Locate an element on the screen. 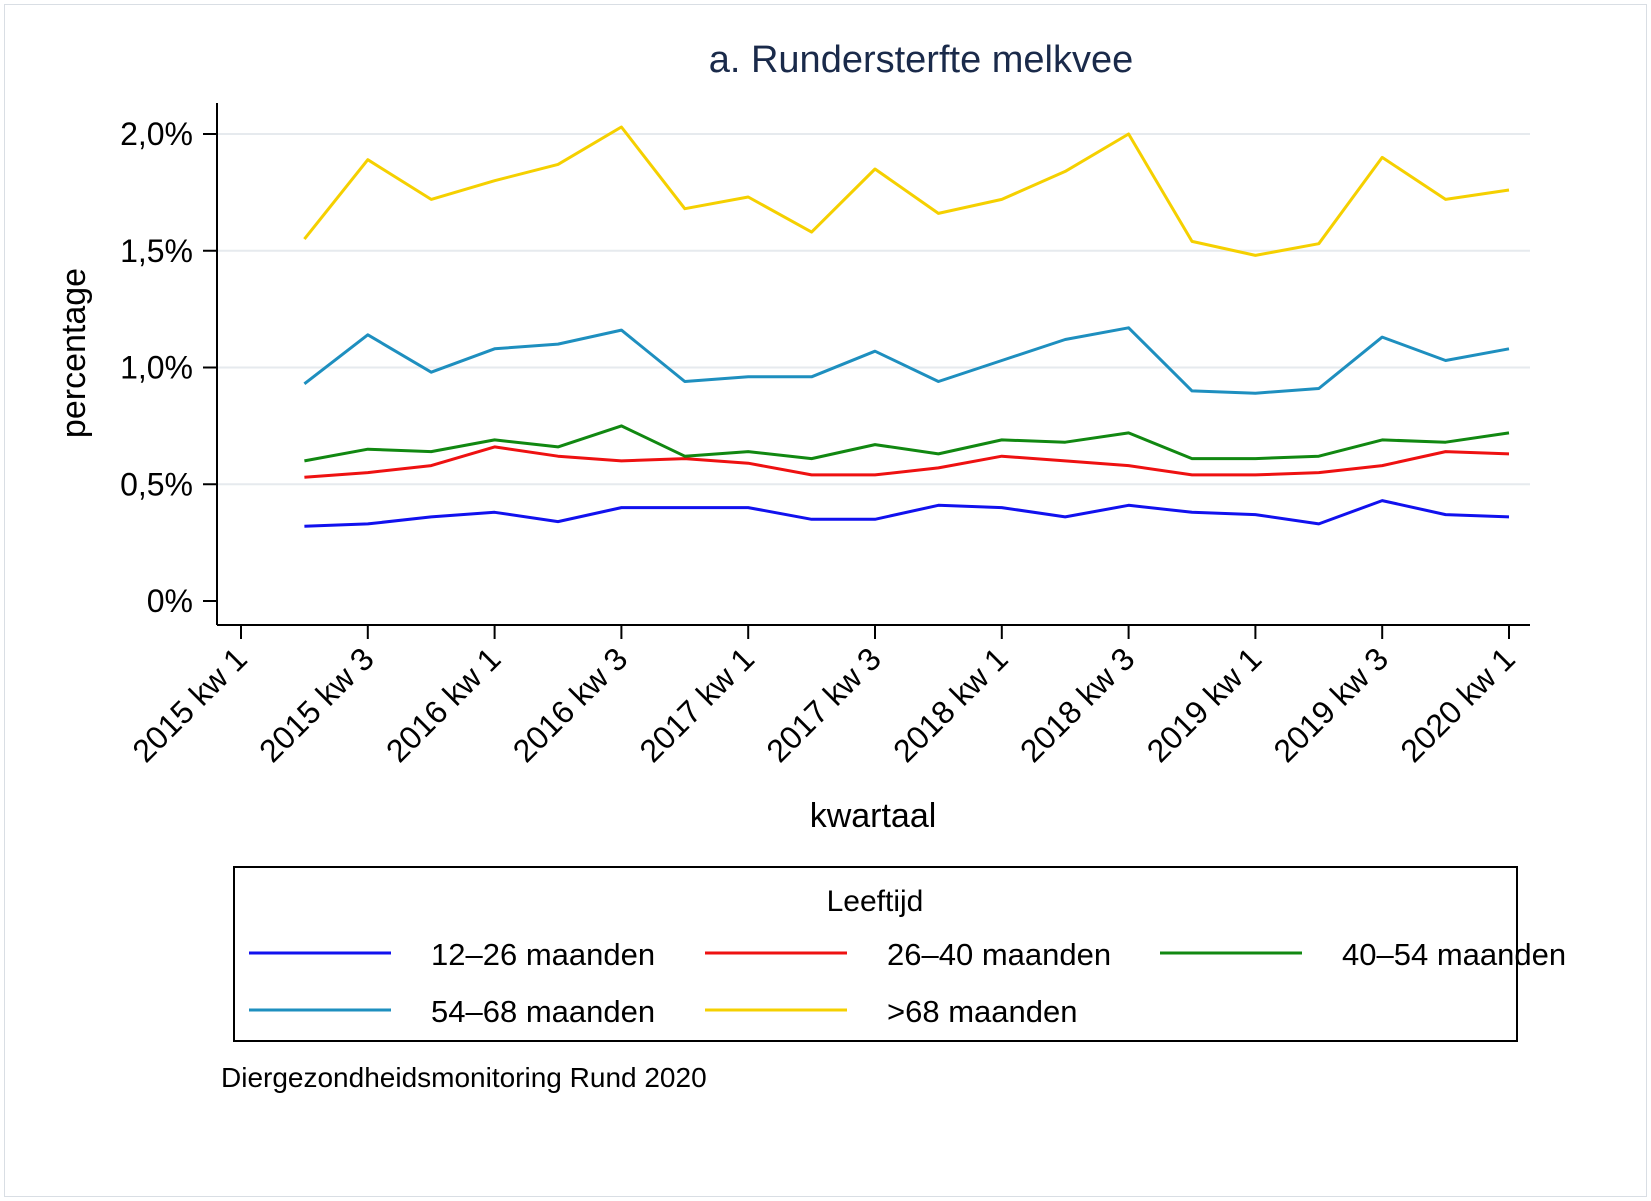 The width and height of the screenshot is (1651, 1201). x-tick-label: 2019 kw 3 is located at coordinates (1331, 704).